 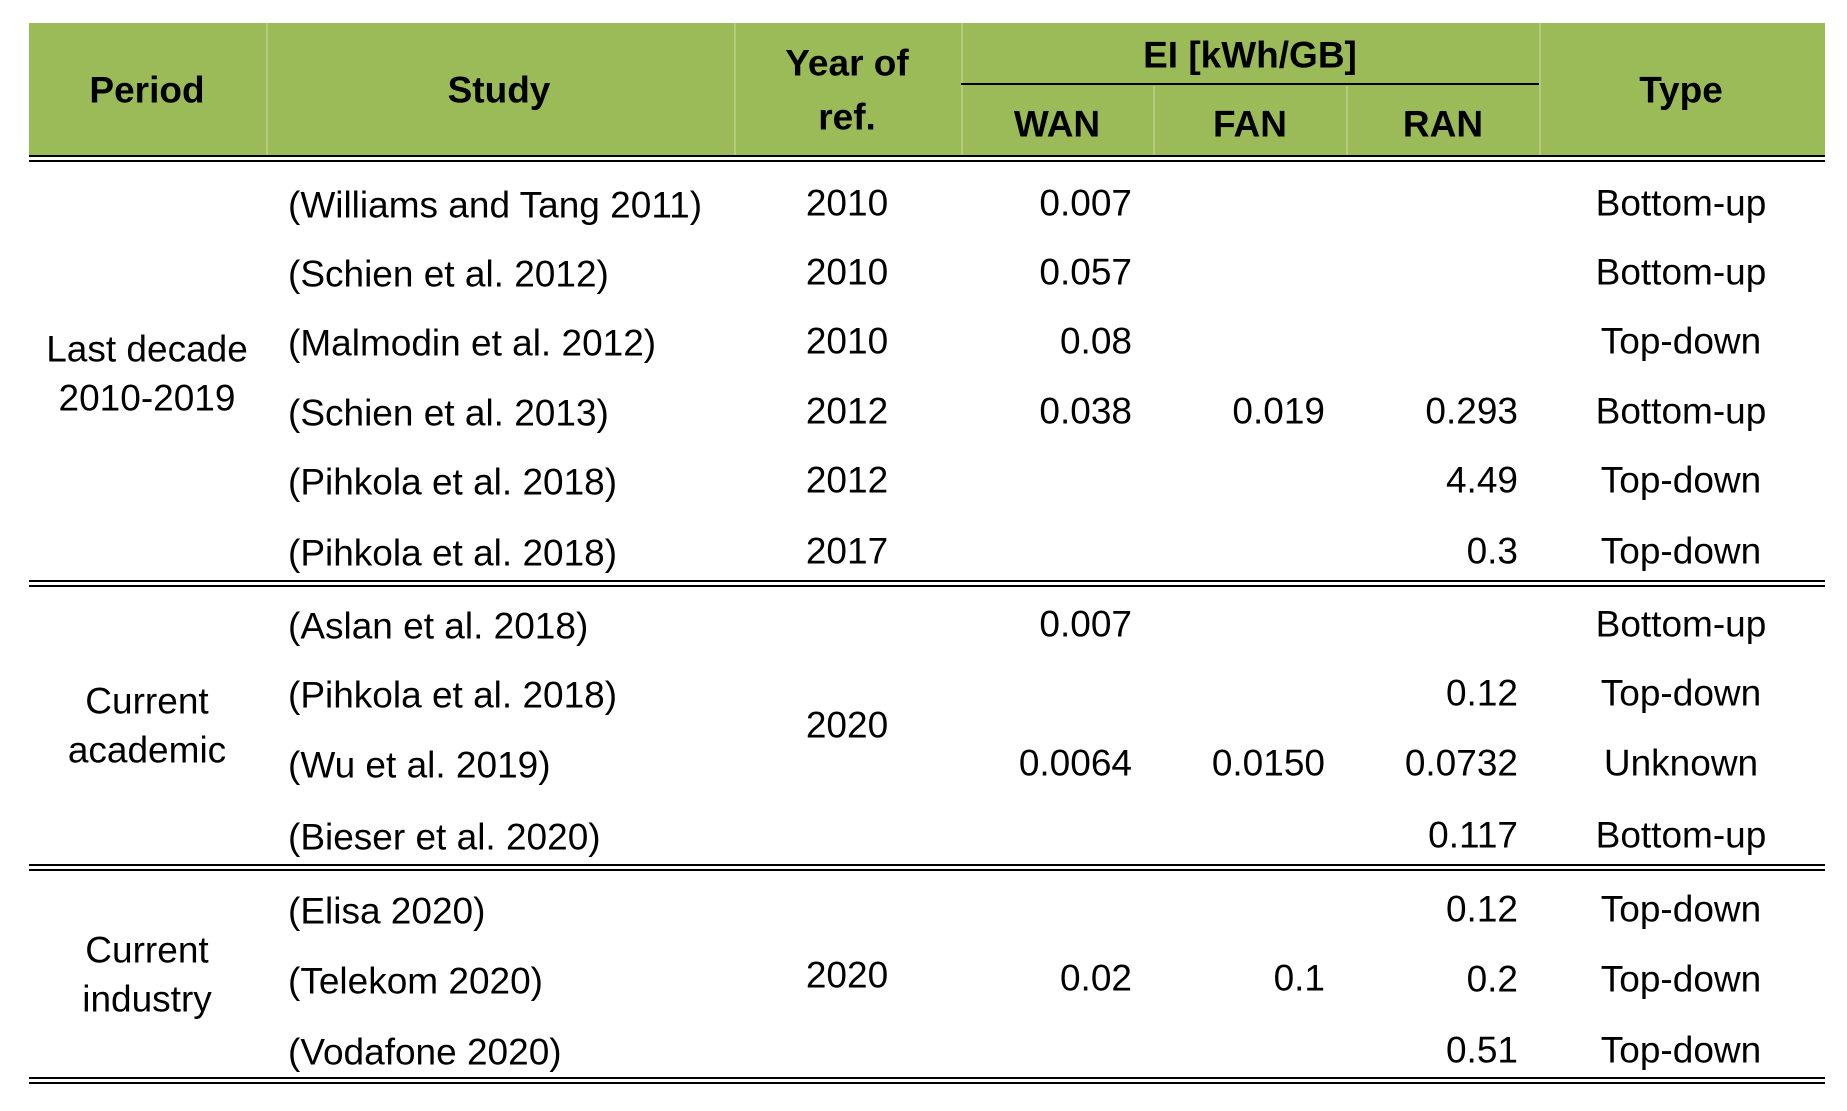 I want to click on period-label: 2010-2019, so click(x=147, y=398).